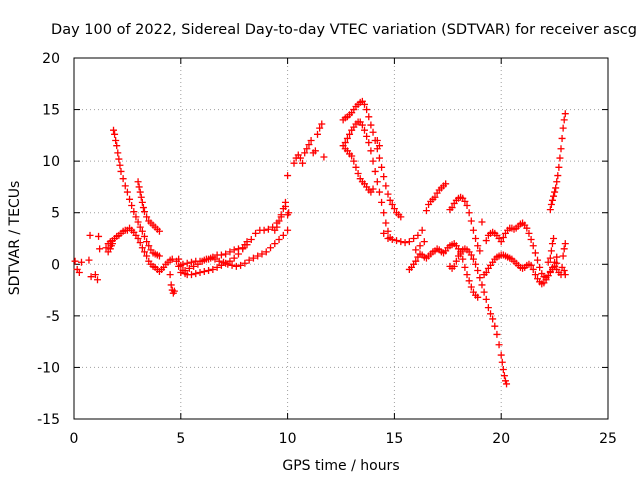 This screenshot has width=640, height=485. Describe the element at coordinates (87, 257) in the screenshot. I see `series-track-a` at that location.